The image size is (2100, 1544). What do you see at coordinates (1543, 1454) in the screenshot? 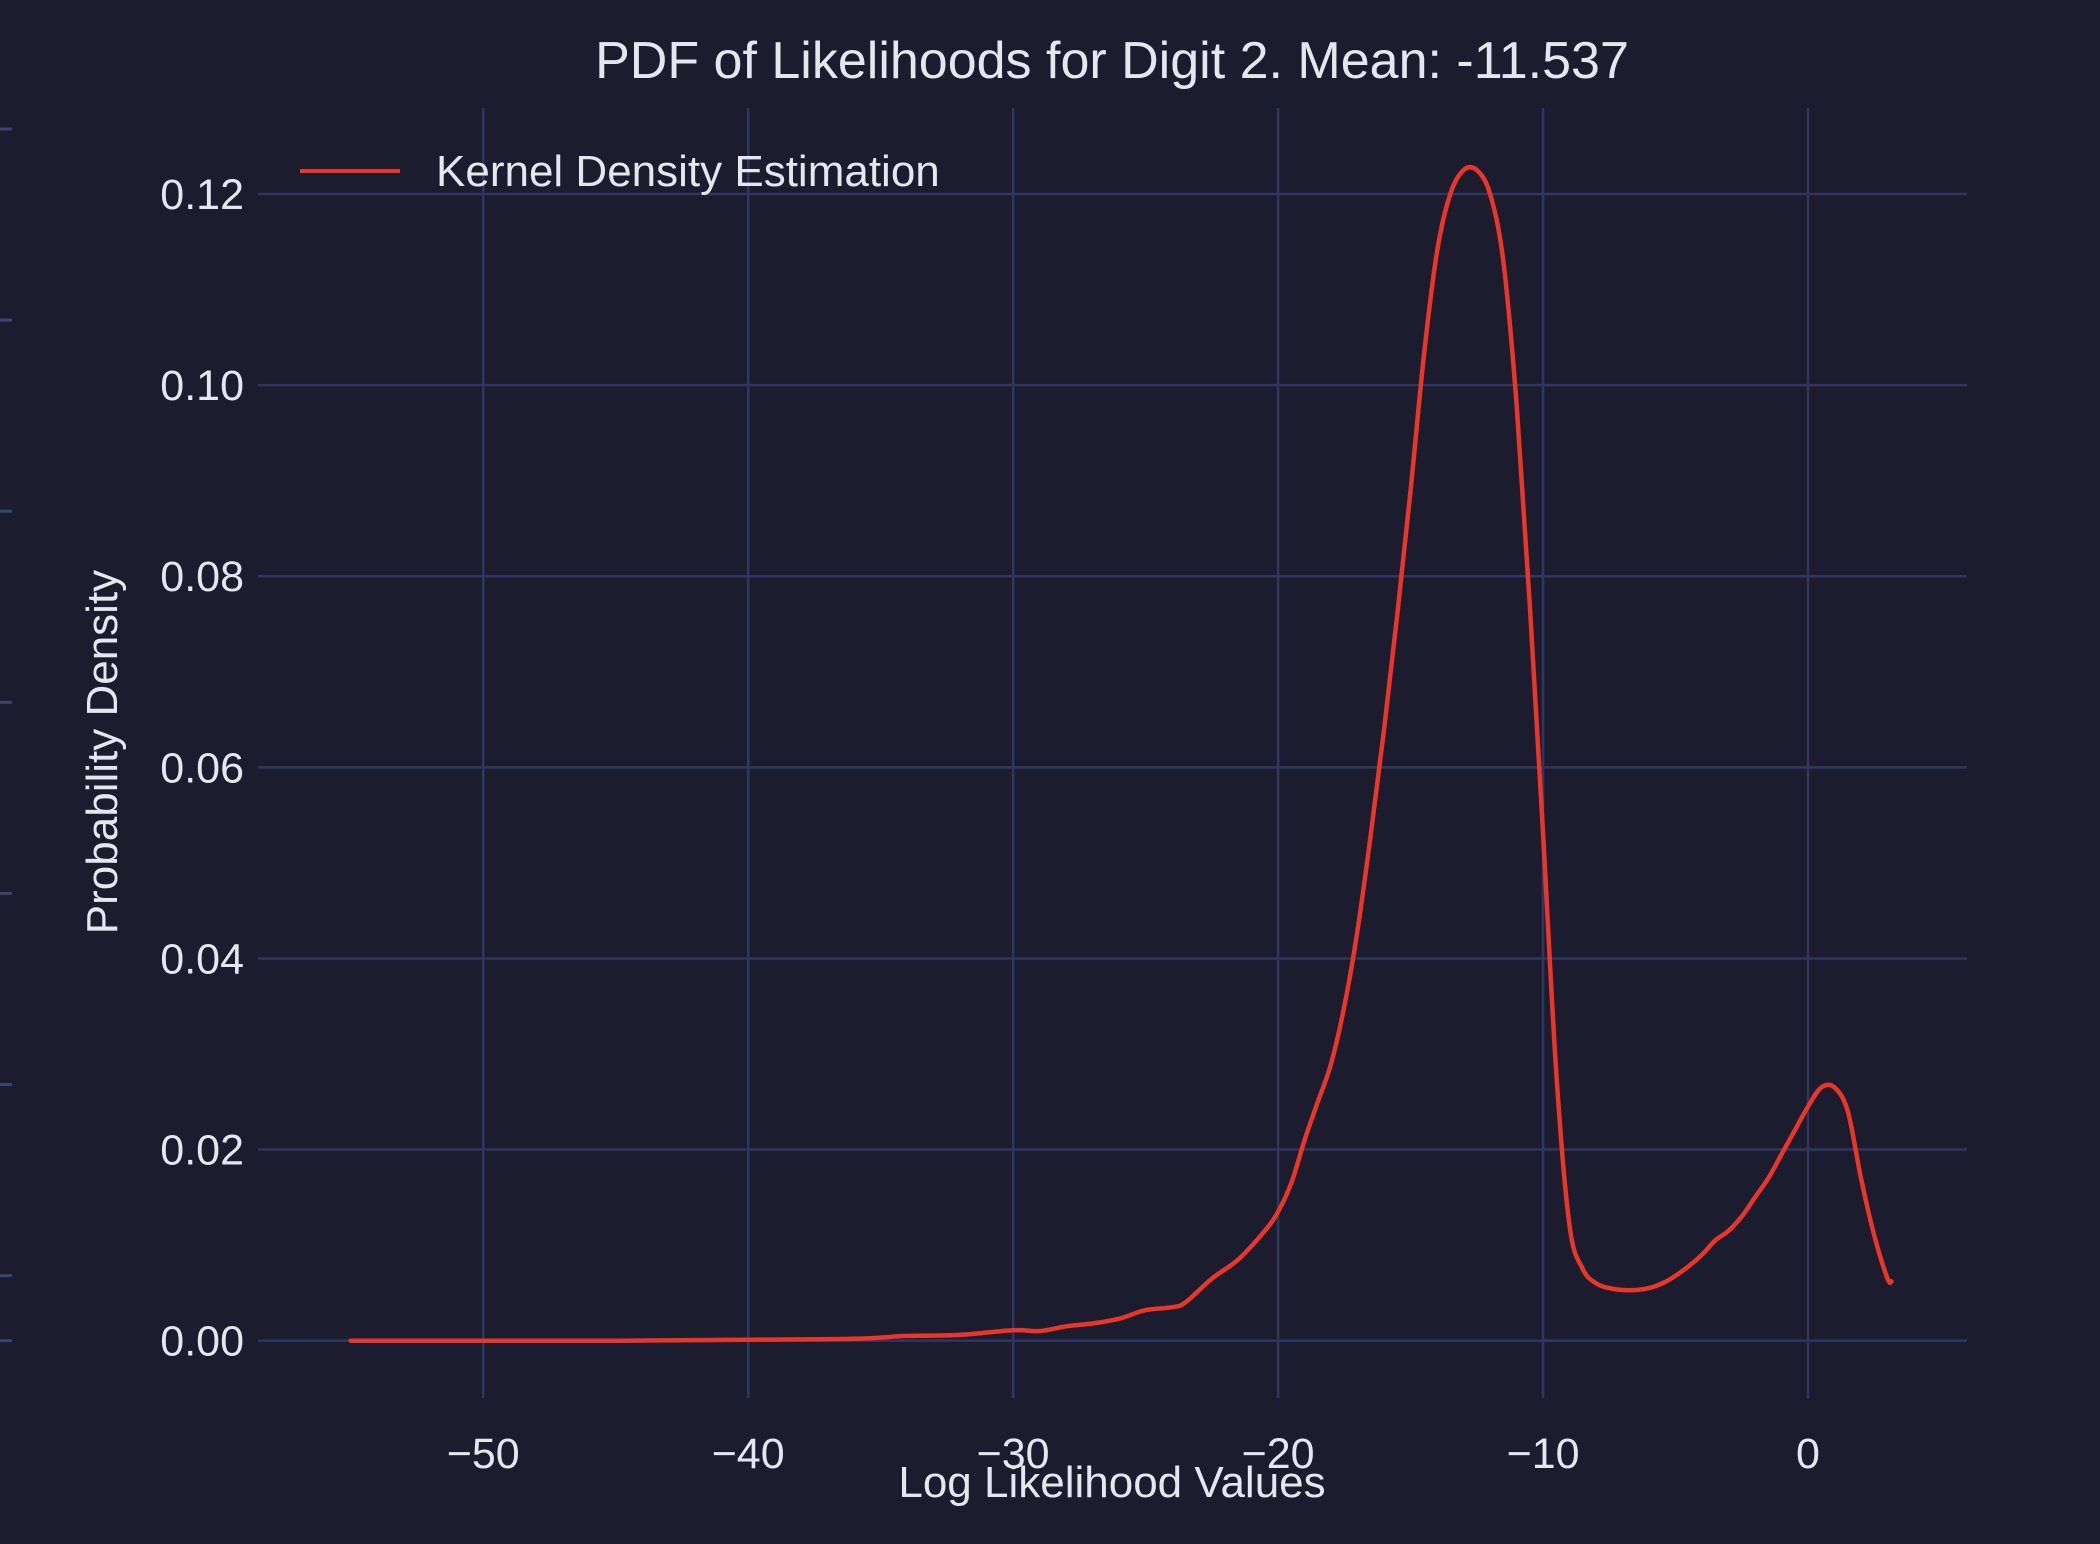
I see `x-tick-label: −10` at bounding box center [1543, 1454].